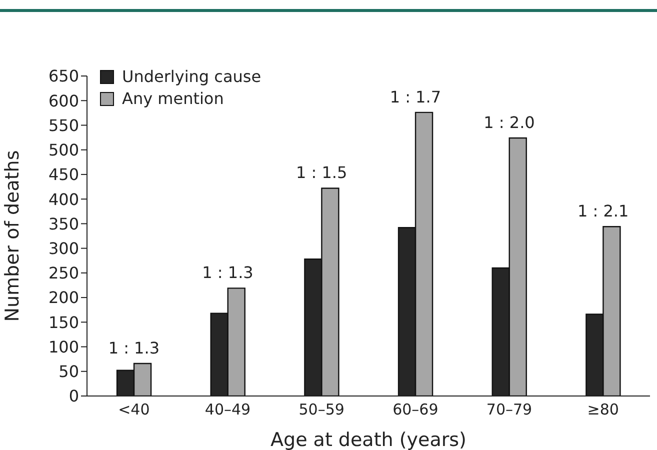  I want to click on y-axis-title: Number of deaths, so click(13, 236).